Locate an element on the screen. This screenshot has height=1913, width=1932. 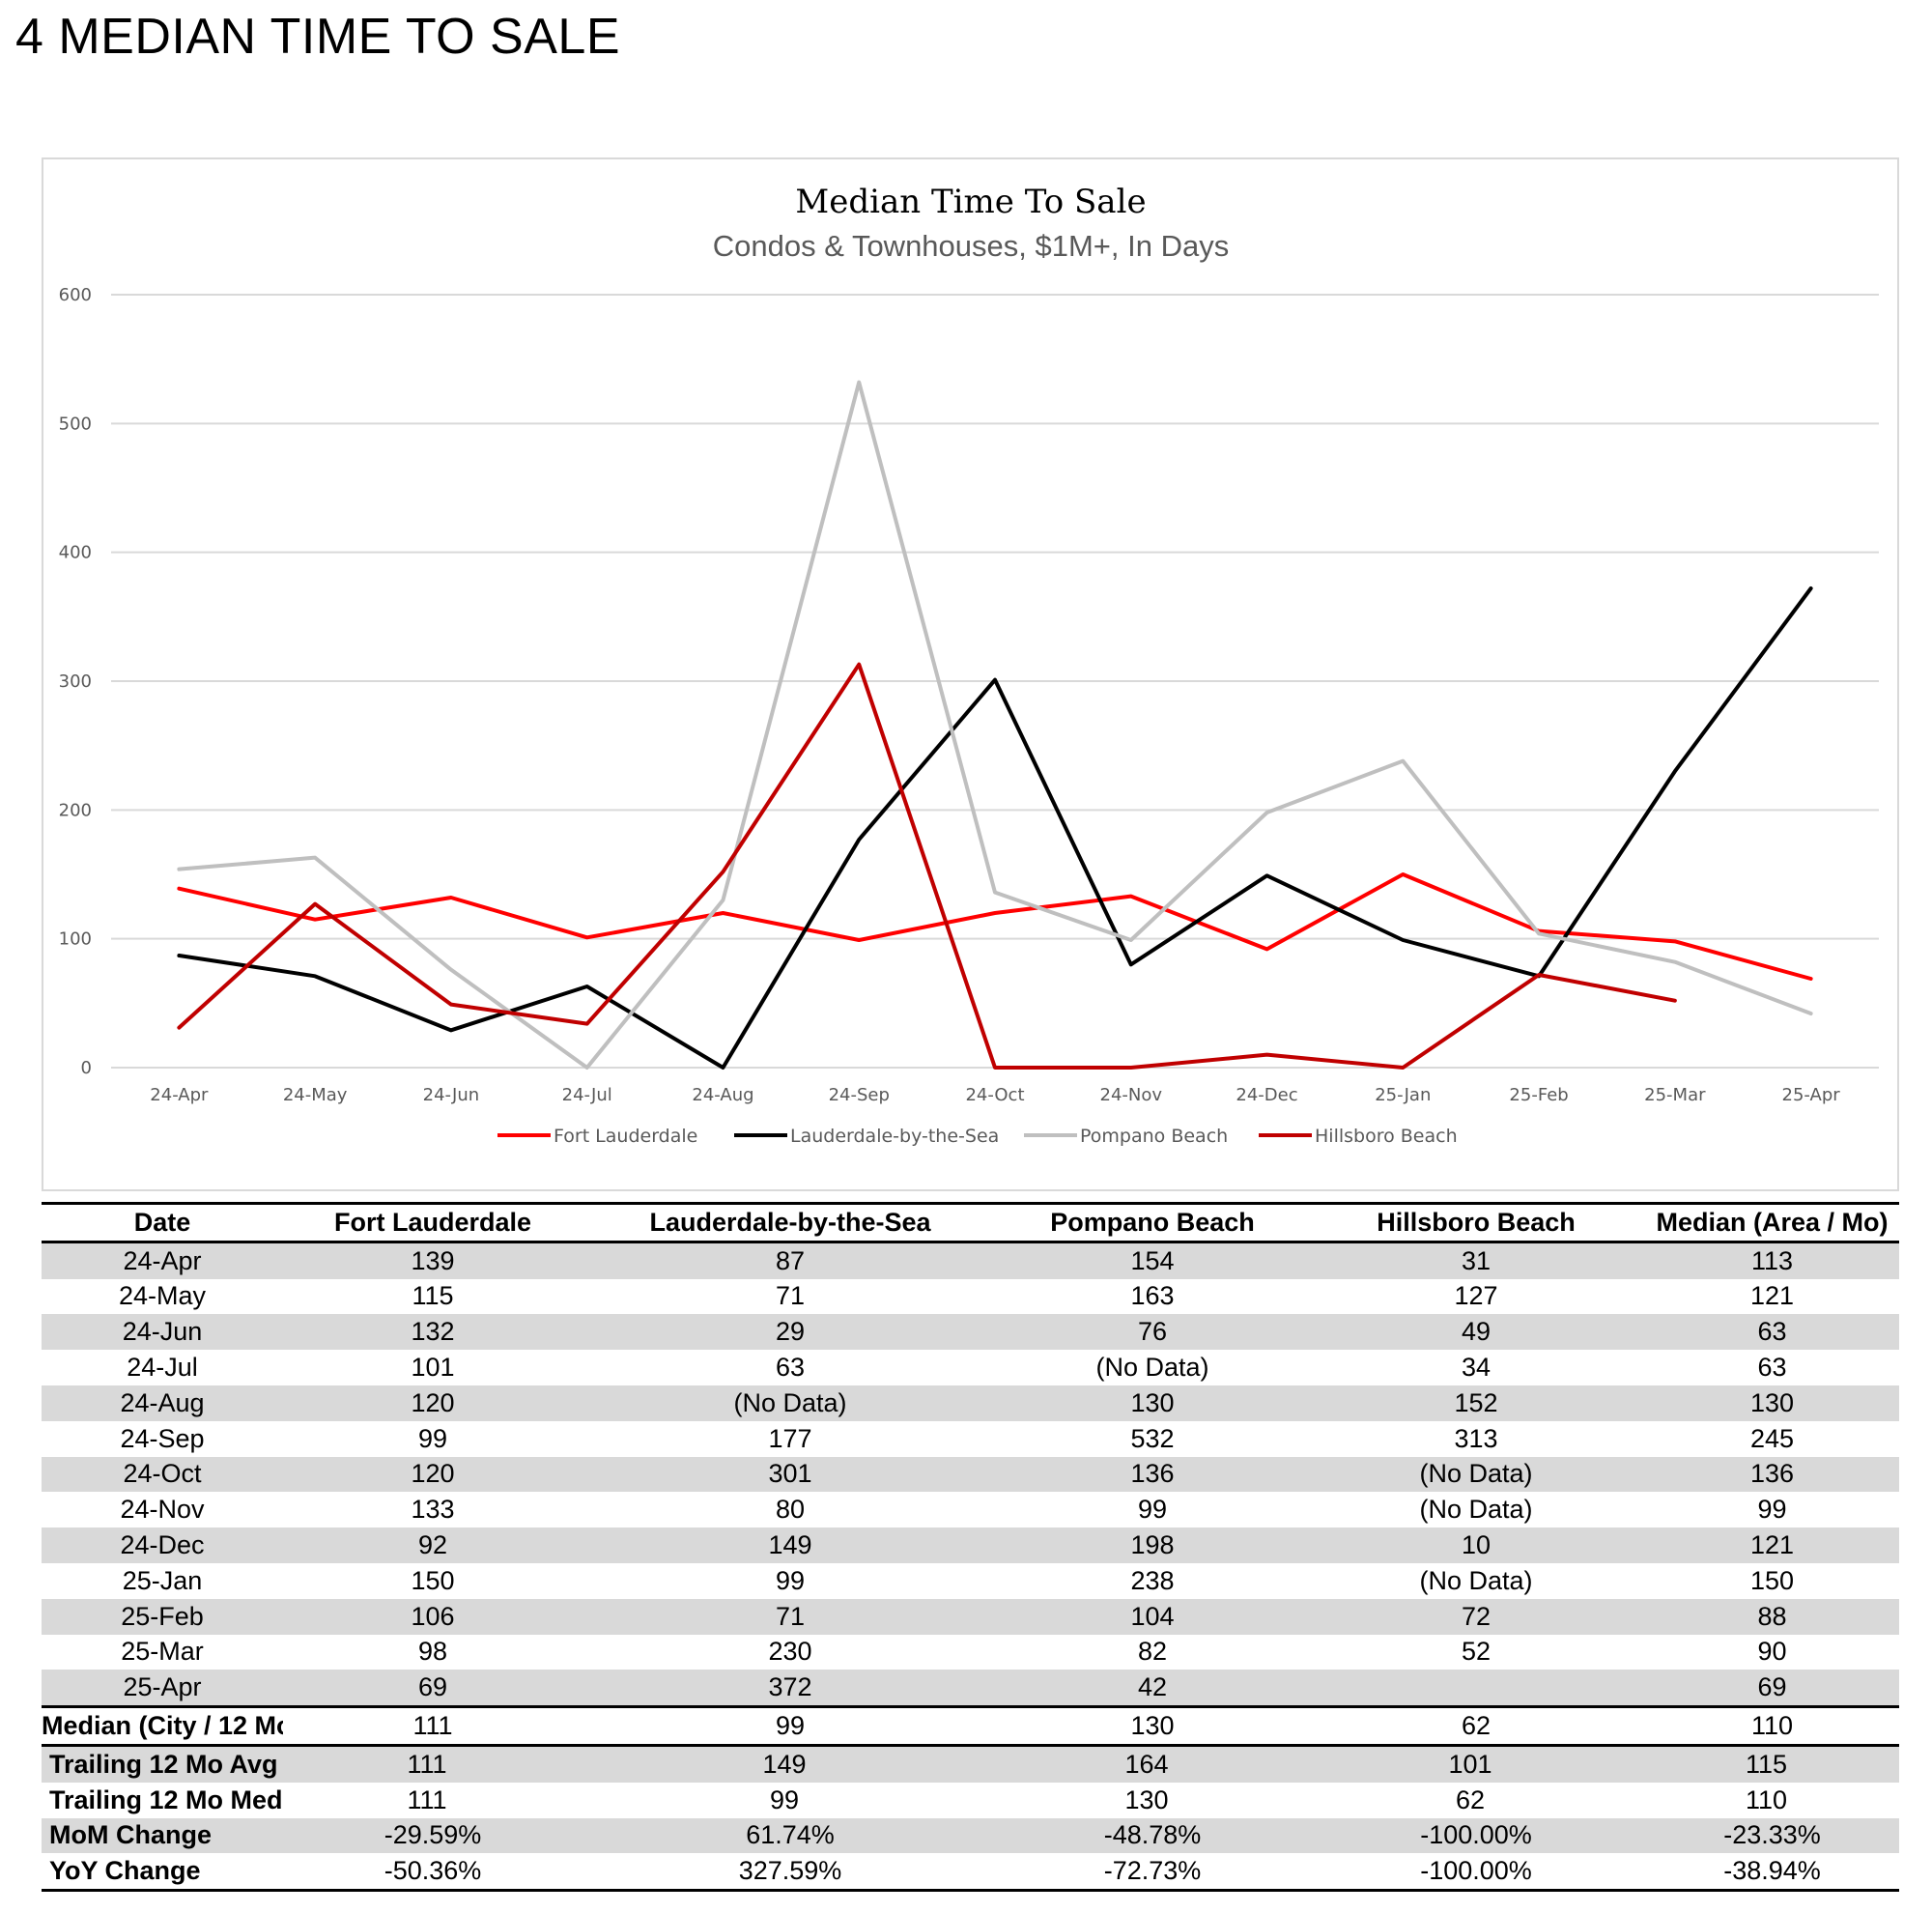
table-cell: 49 is located at coordinates (1476, 1332).